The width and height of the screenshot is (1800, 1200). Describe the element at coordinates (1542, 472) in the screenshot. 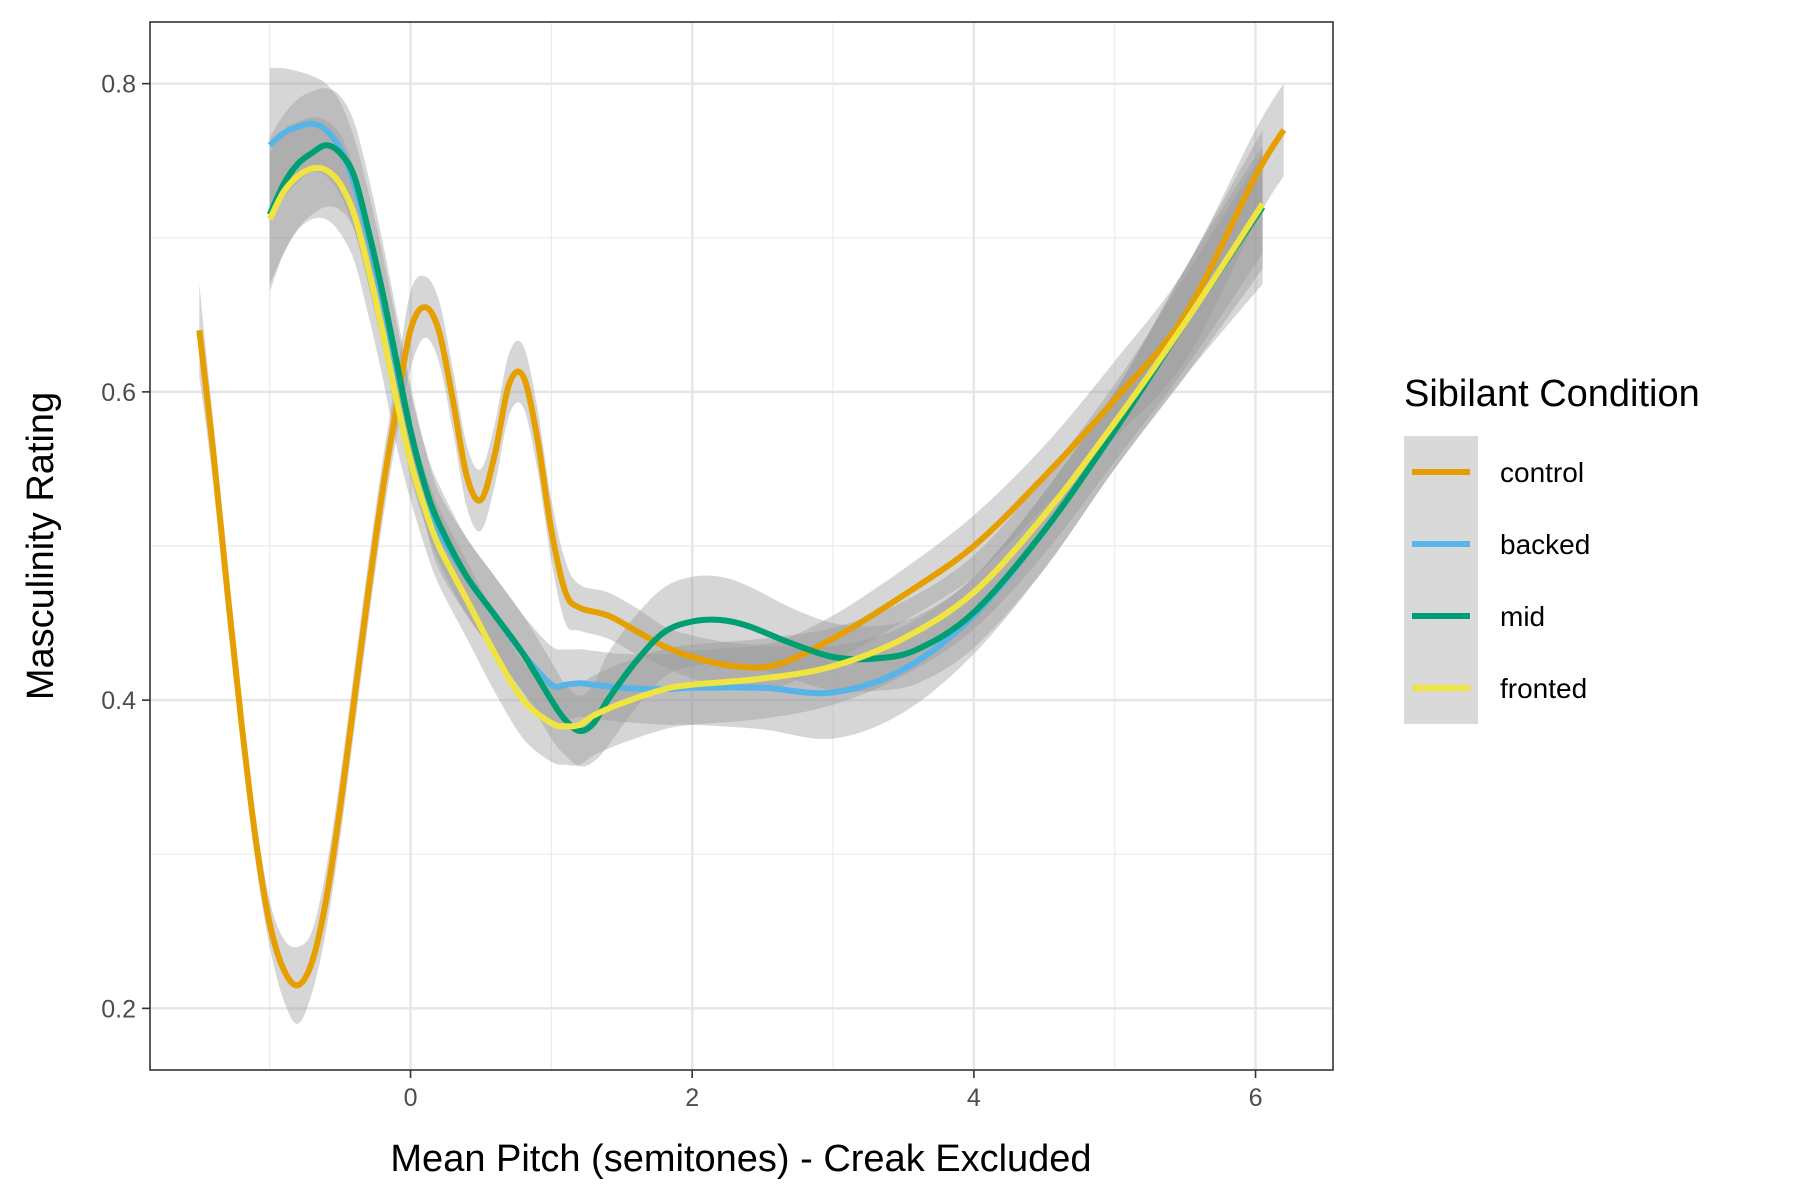

I see `legend-label-control: control` at that location.